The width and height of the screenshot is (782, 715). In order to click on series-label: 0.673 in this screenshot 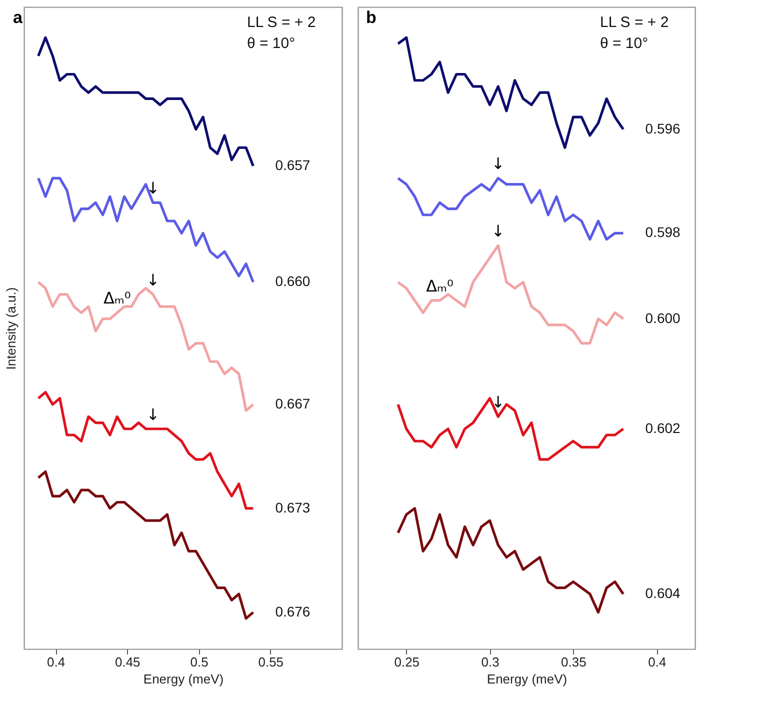, I will do `click(292, 507)`.